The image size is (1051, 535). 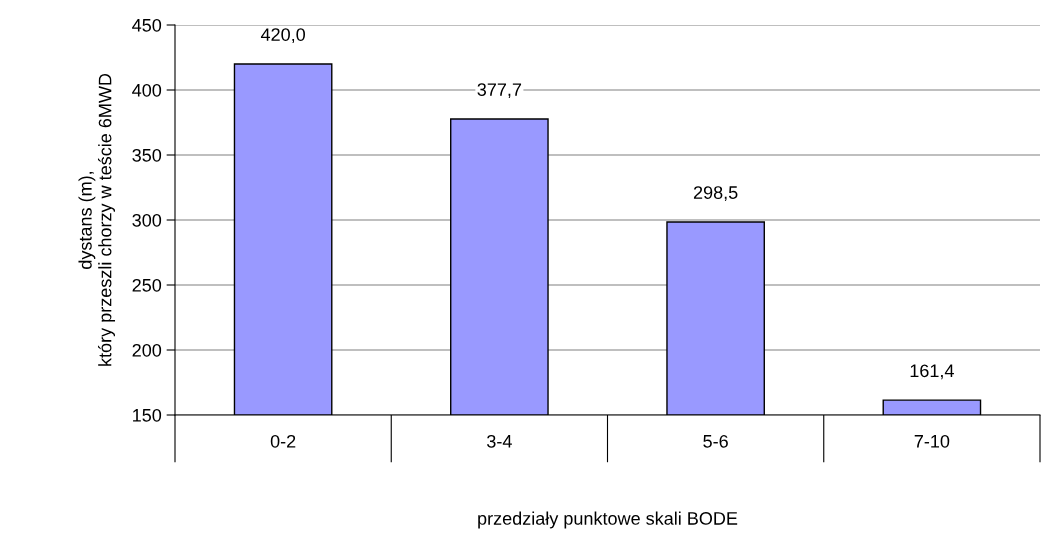 What do you see at coordinates (932, 372) in the screenshot?
I see `data-label: 161,4` at bounding box center [932, 372].